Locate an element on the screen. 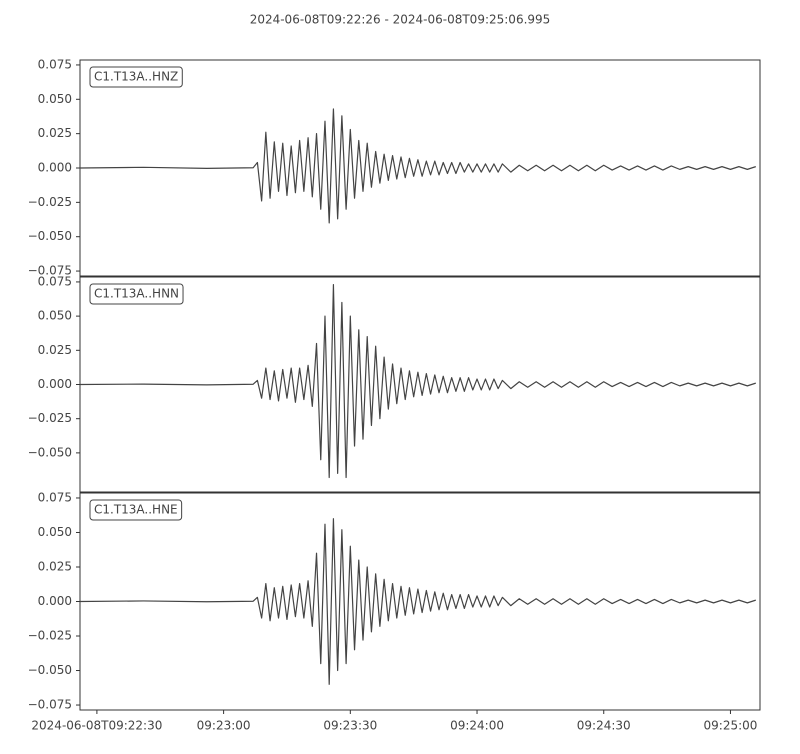  trace-label: C1.T13A..HNN is located at coordinates (136, 294).